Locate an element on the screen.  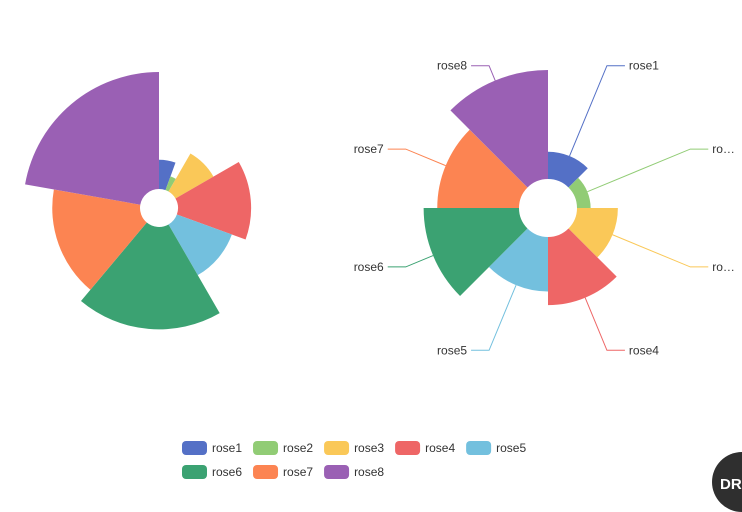
legend-item-rose4: rose4 is located at coordinates (425, 448).